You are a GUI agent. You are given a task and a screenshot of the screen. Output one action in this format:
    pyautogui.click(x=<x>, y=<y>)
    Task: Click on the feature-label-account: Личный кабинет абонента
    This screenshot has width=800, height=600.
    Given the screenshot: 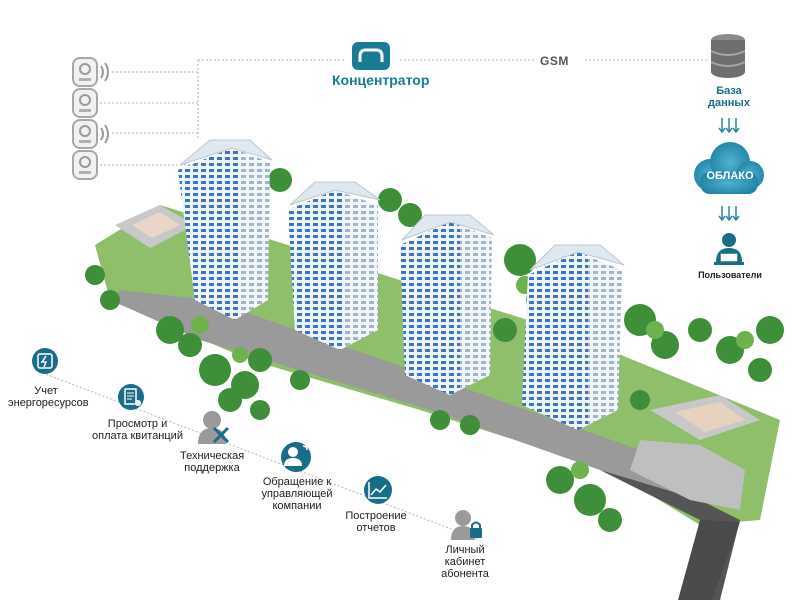 What is the action you would take?
    pyautogui.click(x=465, y=562)
    